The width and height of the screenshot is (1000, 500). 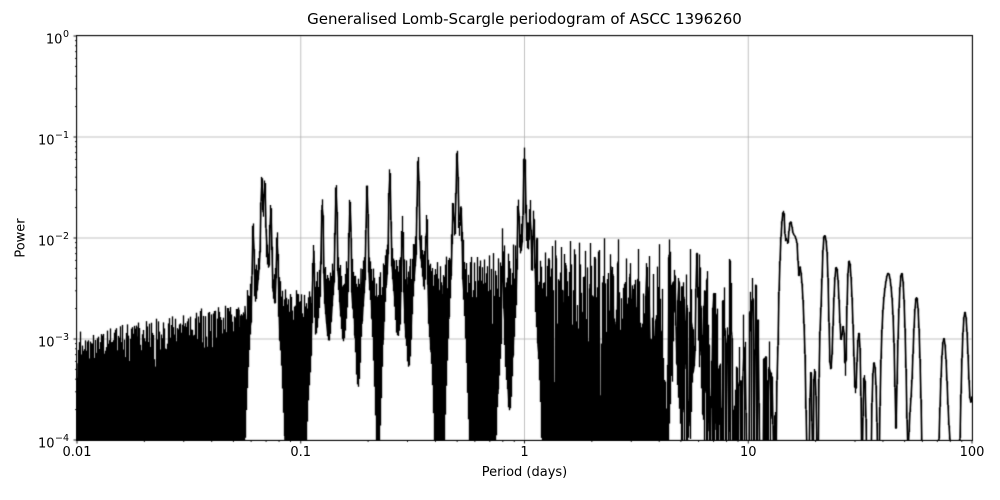 What do you see at coordinates (748, 452) in the screenshot?
I see `x-tick-label-10: 10` at bounding box center [748, 452].